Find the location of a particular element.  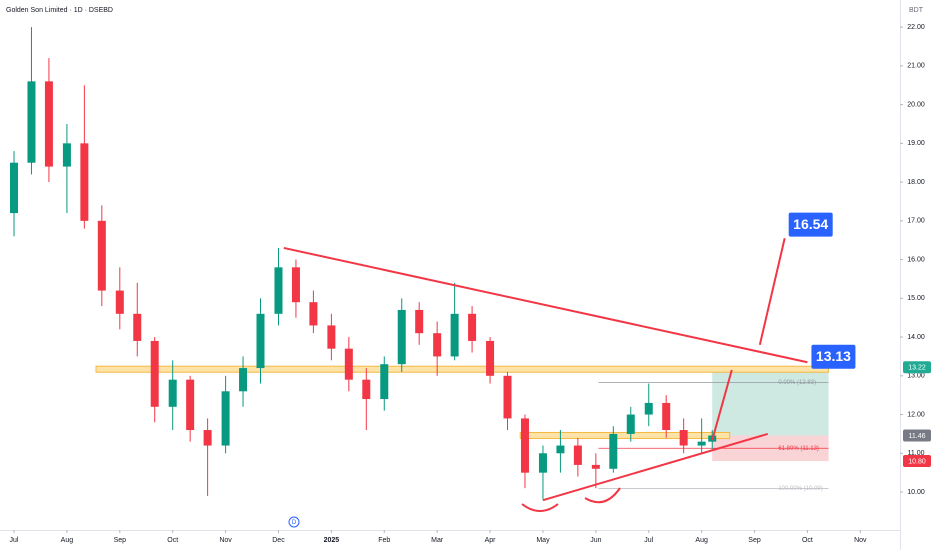

y-tick-label: 12.00 is located at coordinates (916, 414).